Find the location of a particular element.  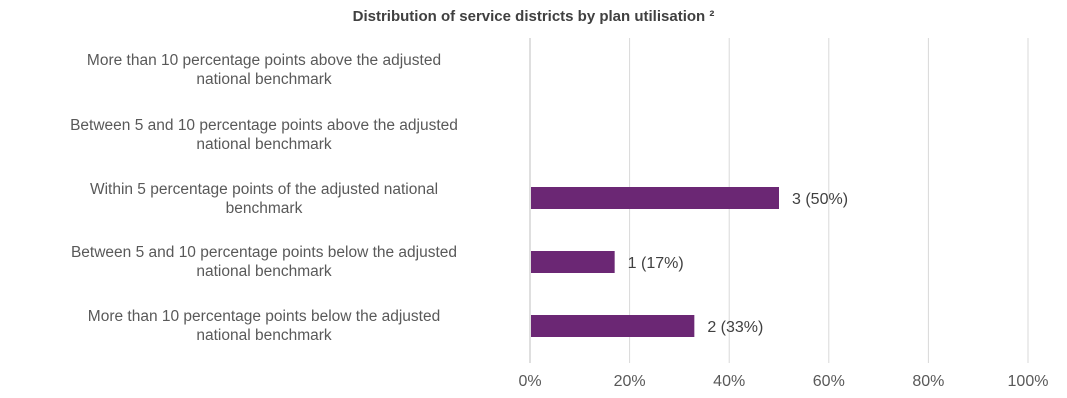

x-tick-label: 20% is located at coordinates (629, 381).